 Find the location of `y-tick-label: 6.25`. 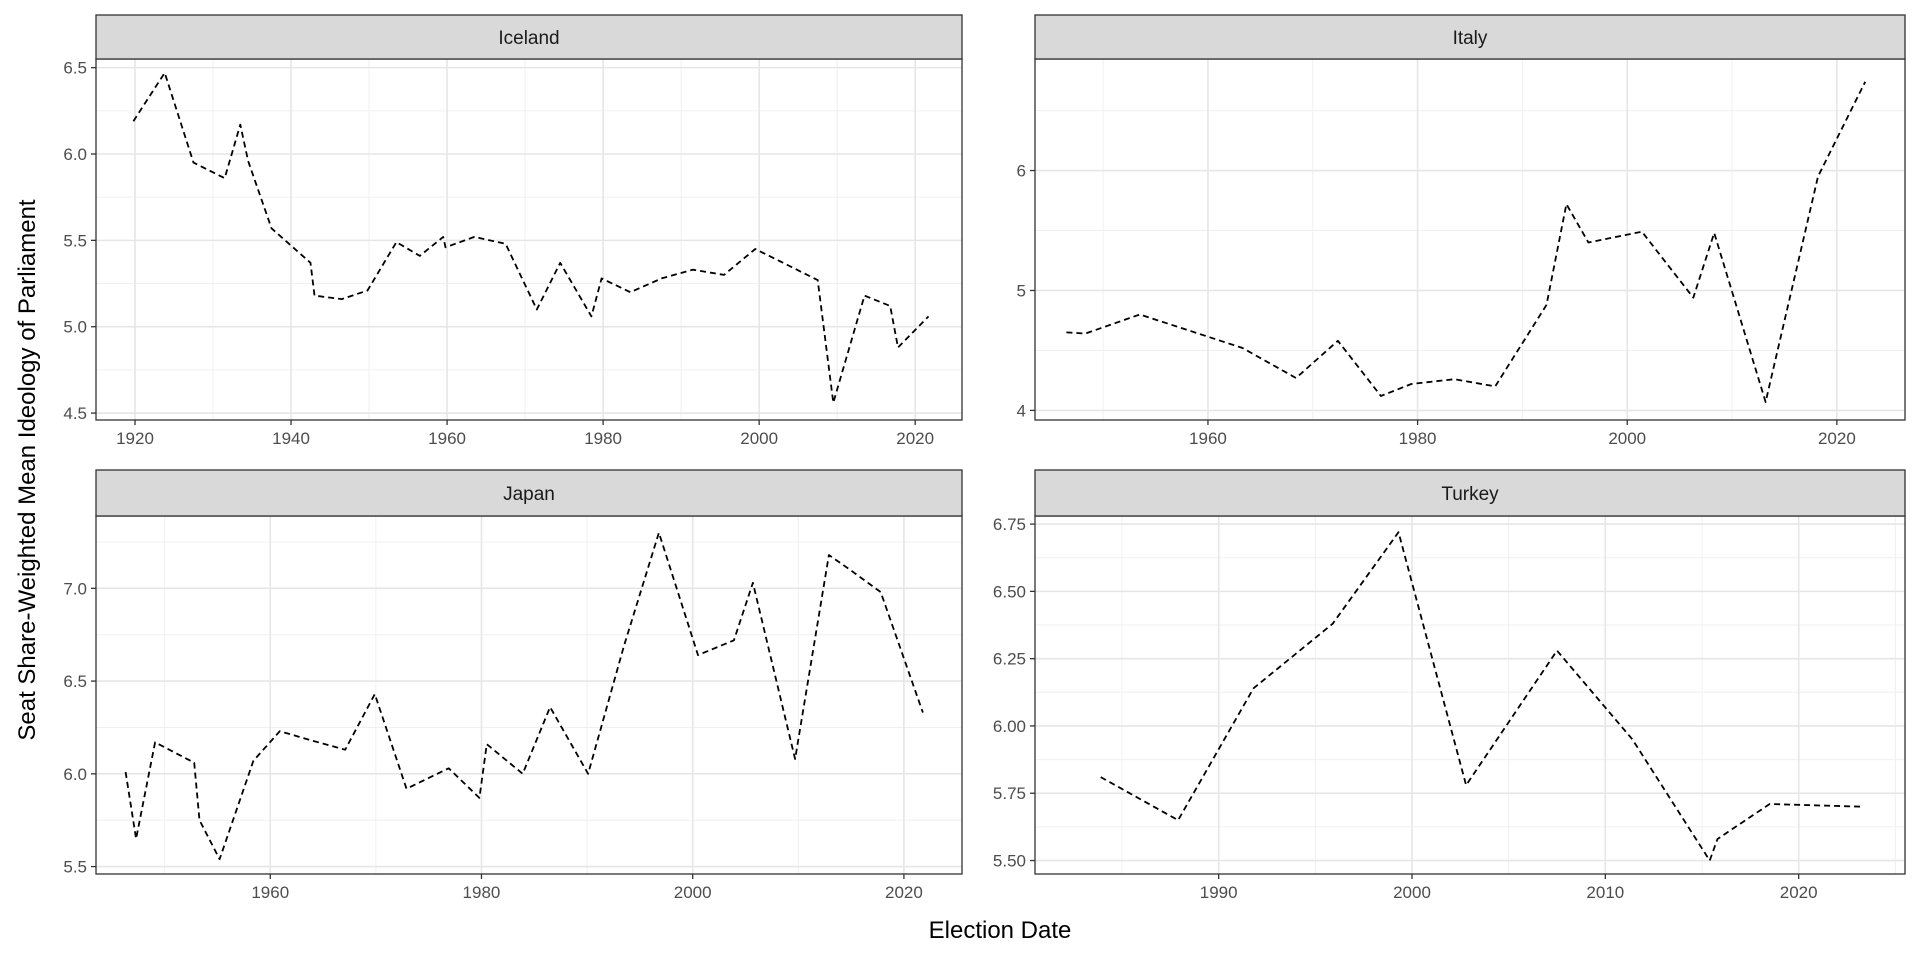

y-tick-label: 6.25 is located at coordinates (1009, 659).